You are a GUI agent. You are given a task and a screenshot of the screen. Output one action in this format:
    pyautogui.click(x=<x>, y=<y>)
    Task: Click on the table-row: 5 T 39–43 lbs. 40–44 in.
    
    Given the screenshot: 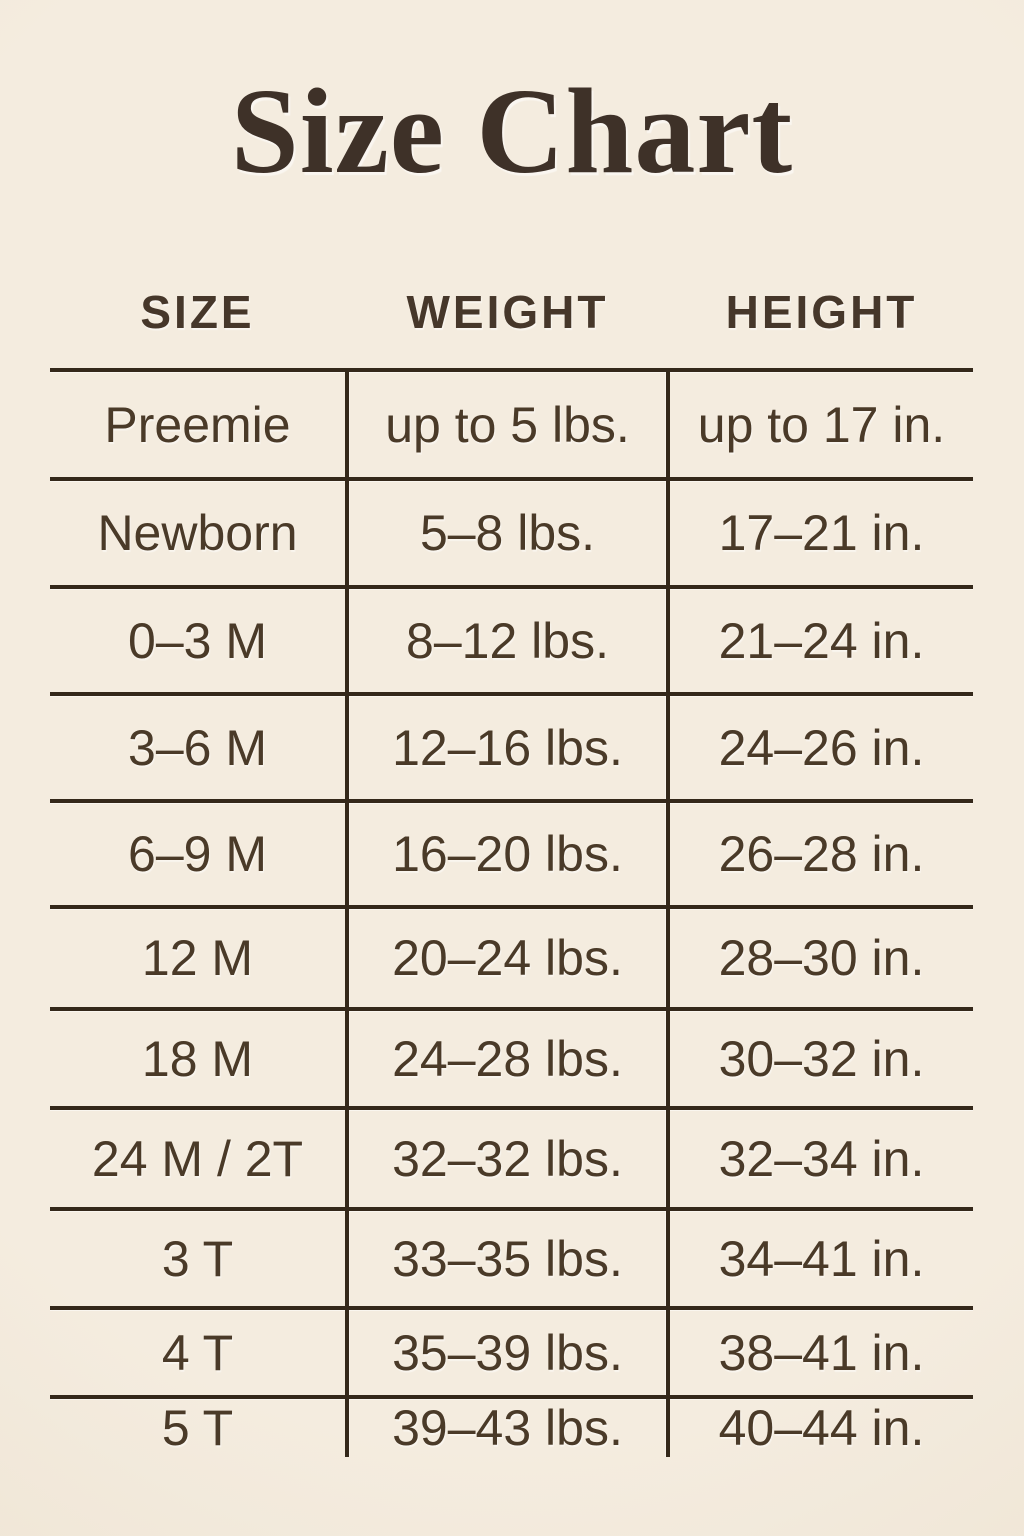 What is the action you would take?
    pyautogui.click(x=511, y=1426)
    